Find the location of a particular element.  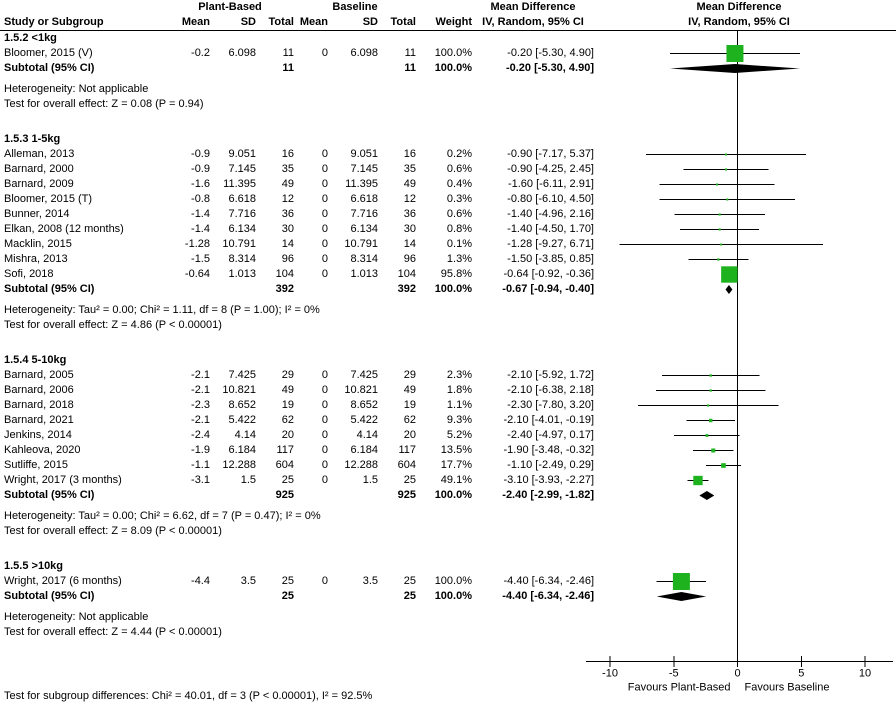

pb-sd-cell: 6.098 is located at coordinates (242, 53).